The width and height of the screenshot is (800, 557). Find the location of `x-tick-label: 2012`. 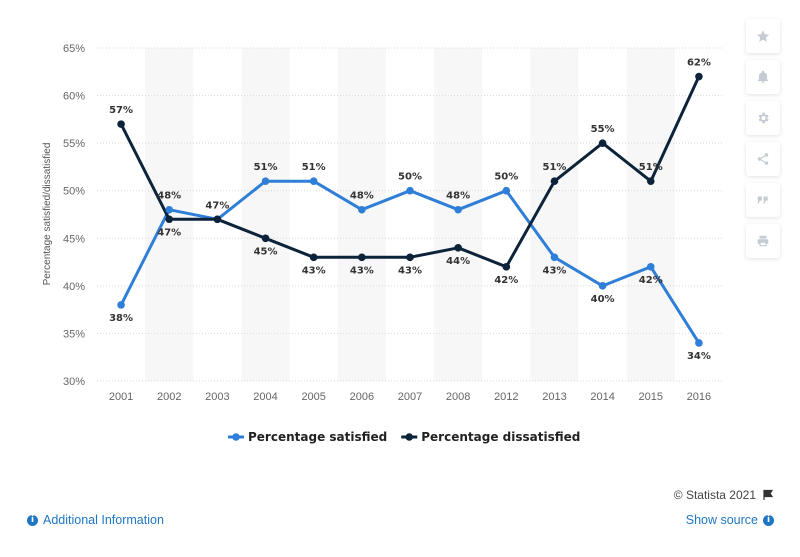

x-tick-label: 2012 is located at coordinates (506, 397).